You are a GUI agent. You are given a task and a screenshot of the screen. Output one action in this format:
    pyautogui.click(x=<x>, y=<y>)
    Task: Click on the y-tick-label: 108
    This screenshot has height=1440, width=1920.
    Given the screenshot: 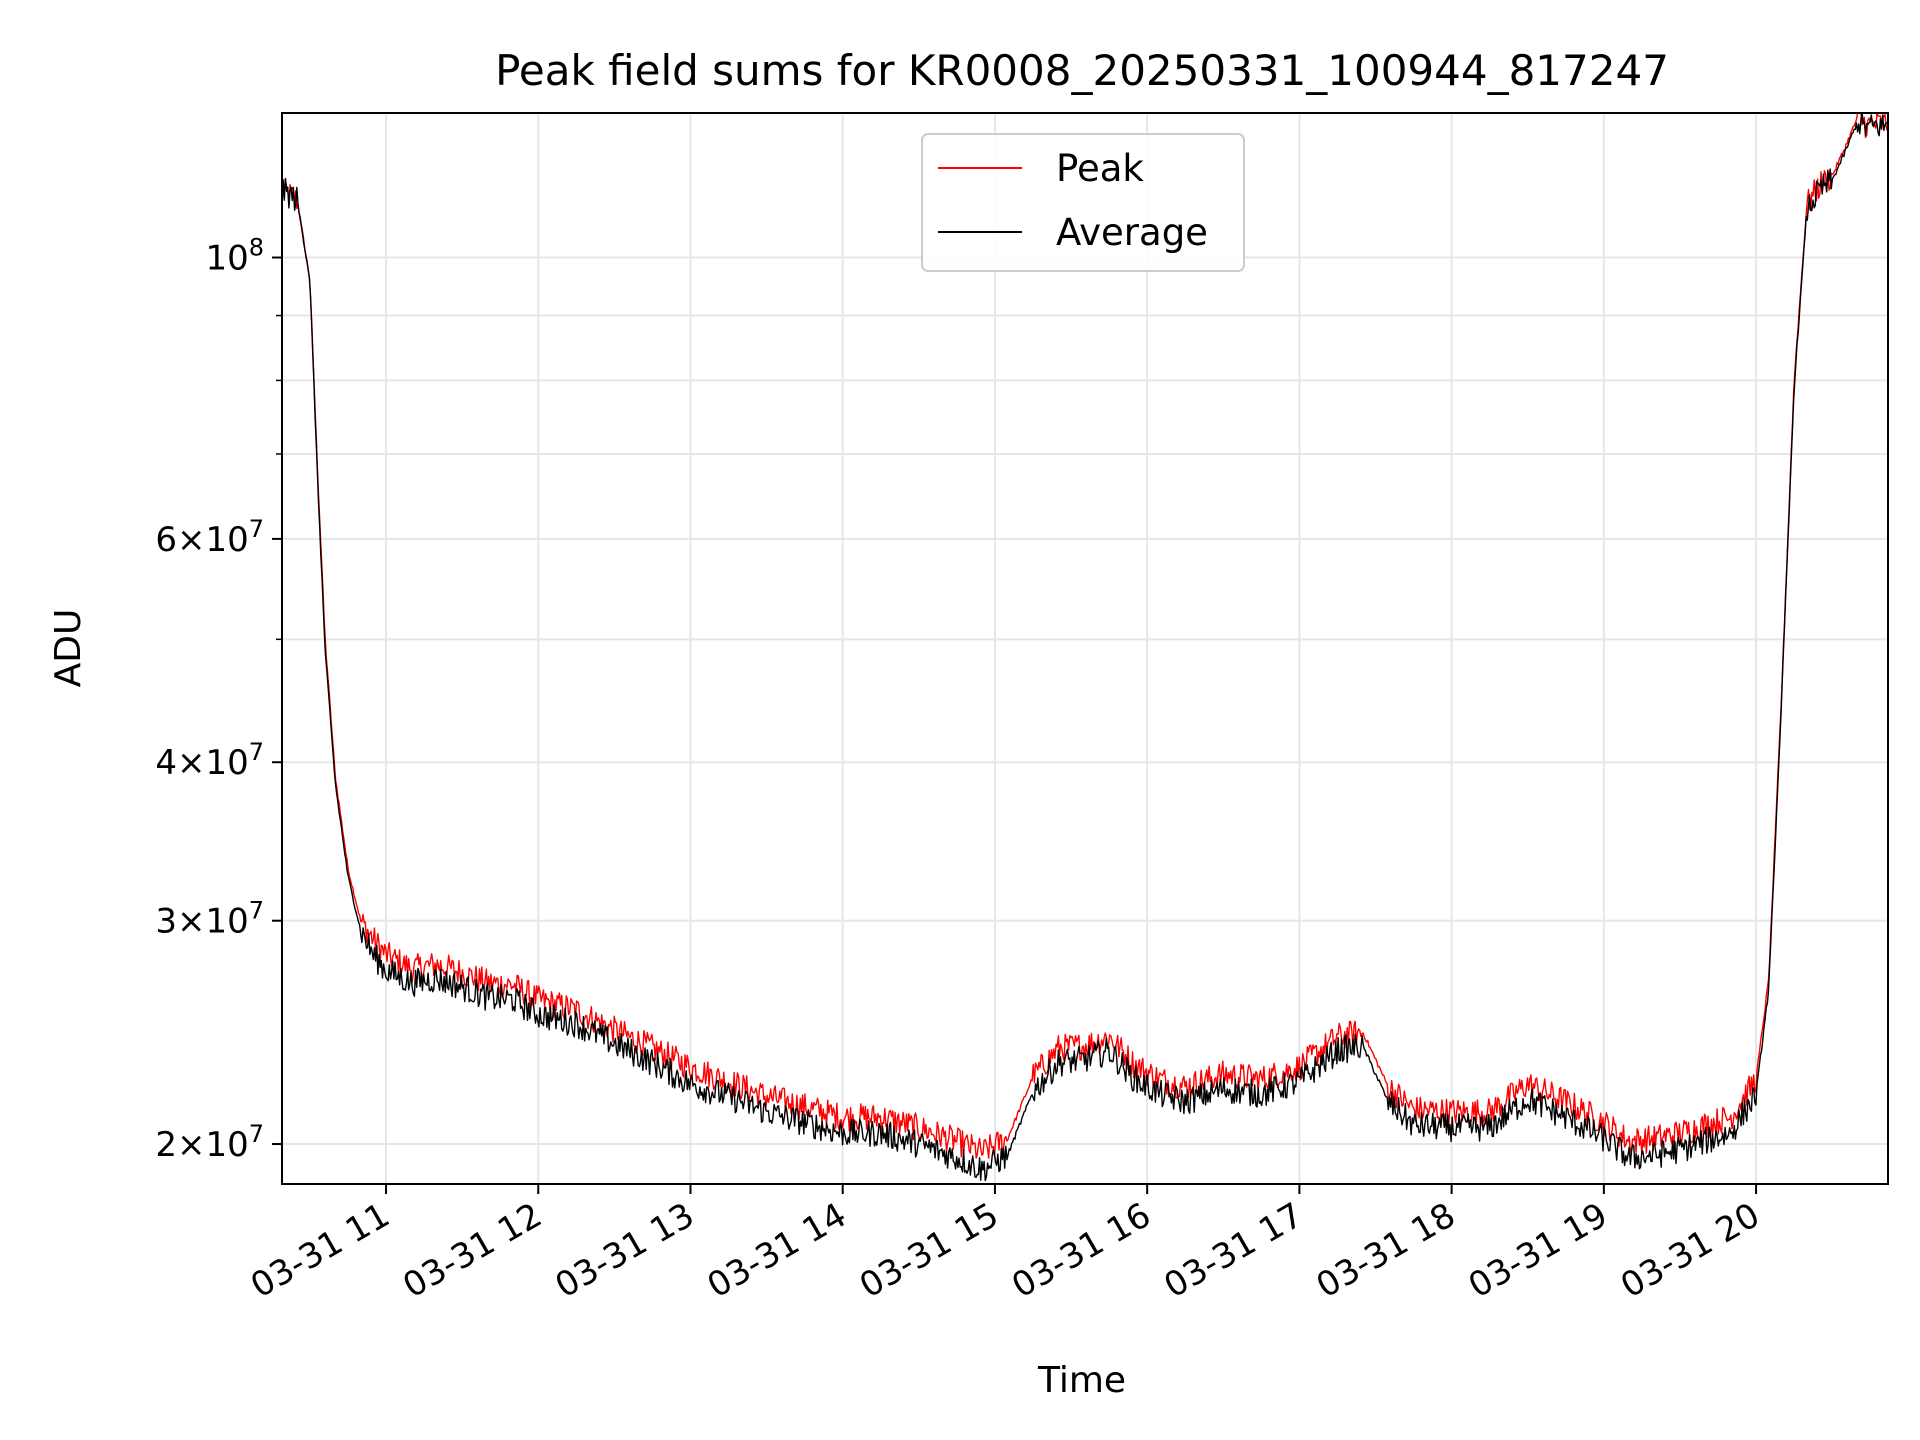 What is the action you would take?
    pyautogui.click(x=234, y=256)
    